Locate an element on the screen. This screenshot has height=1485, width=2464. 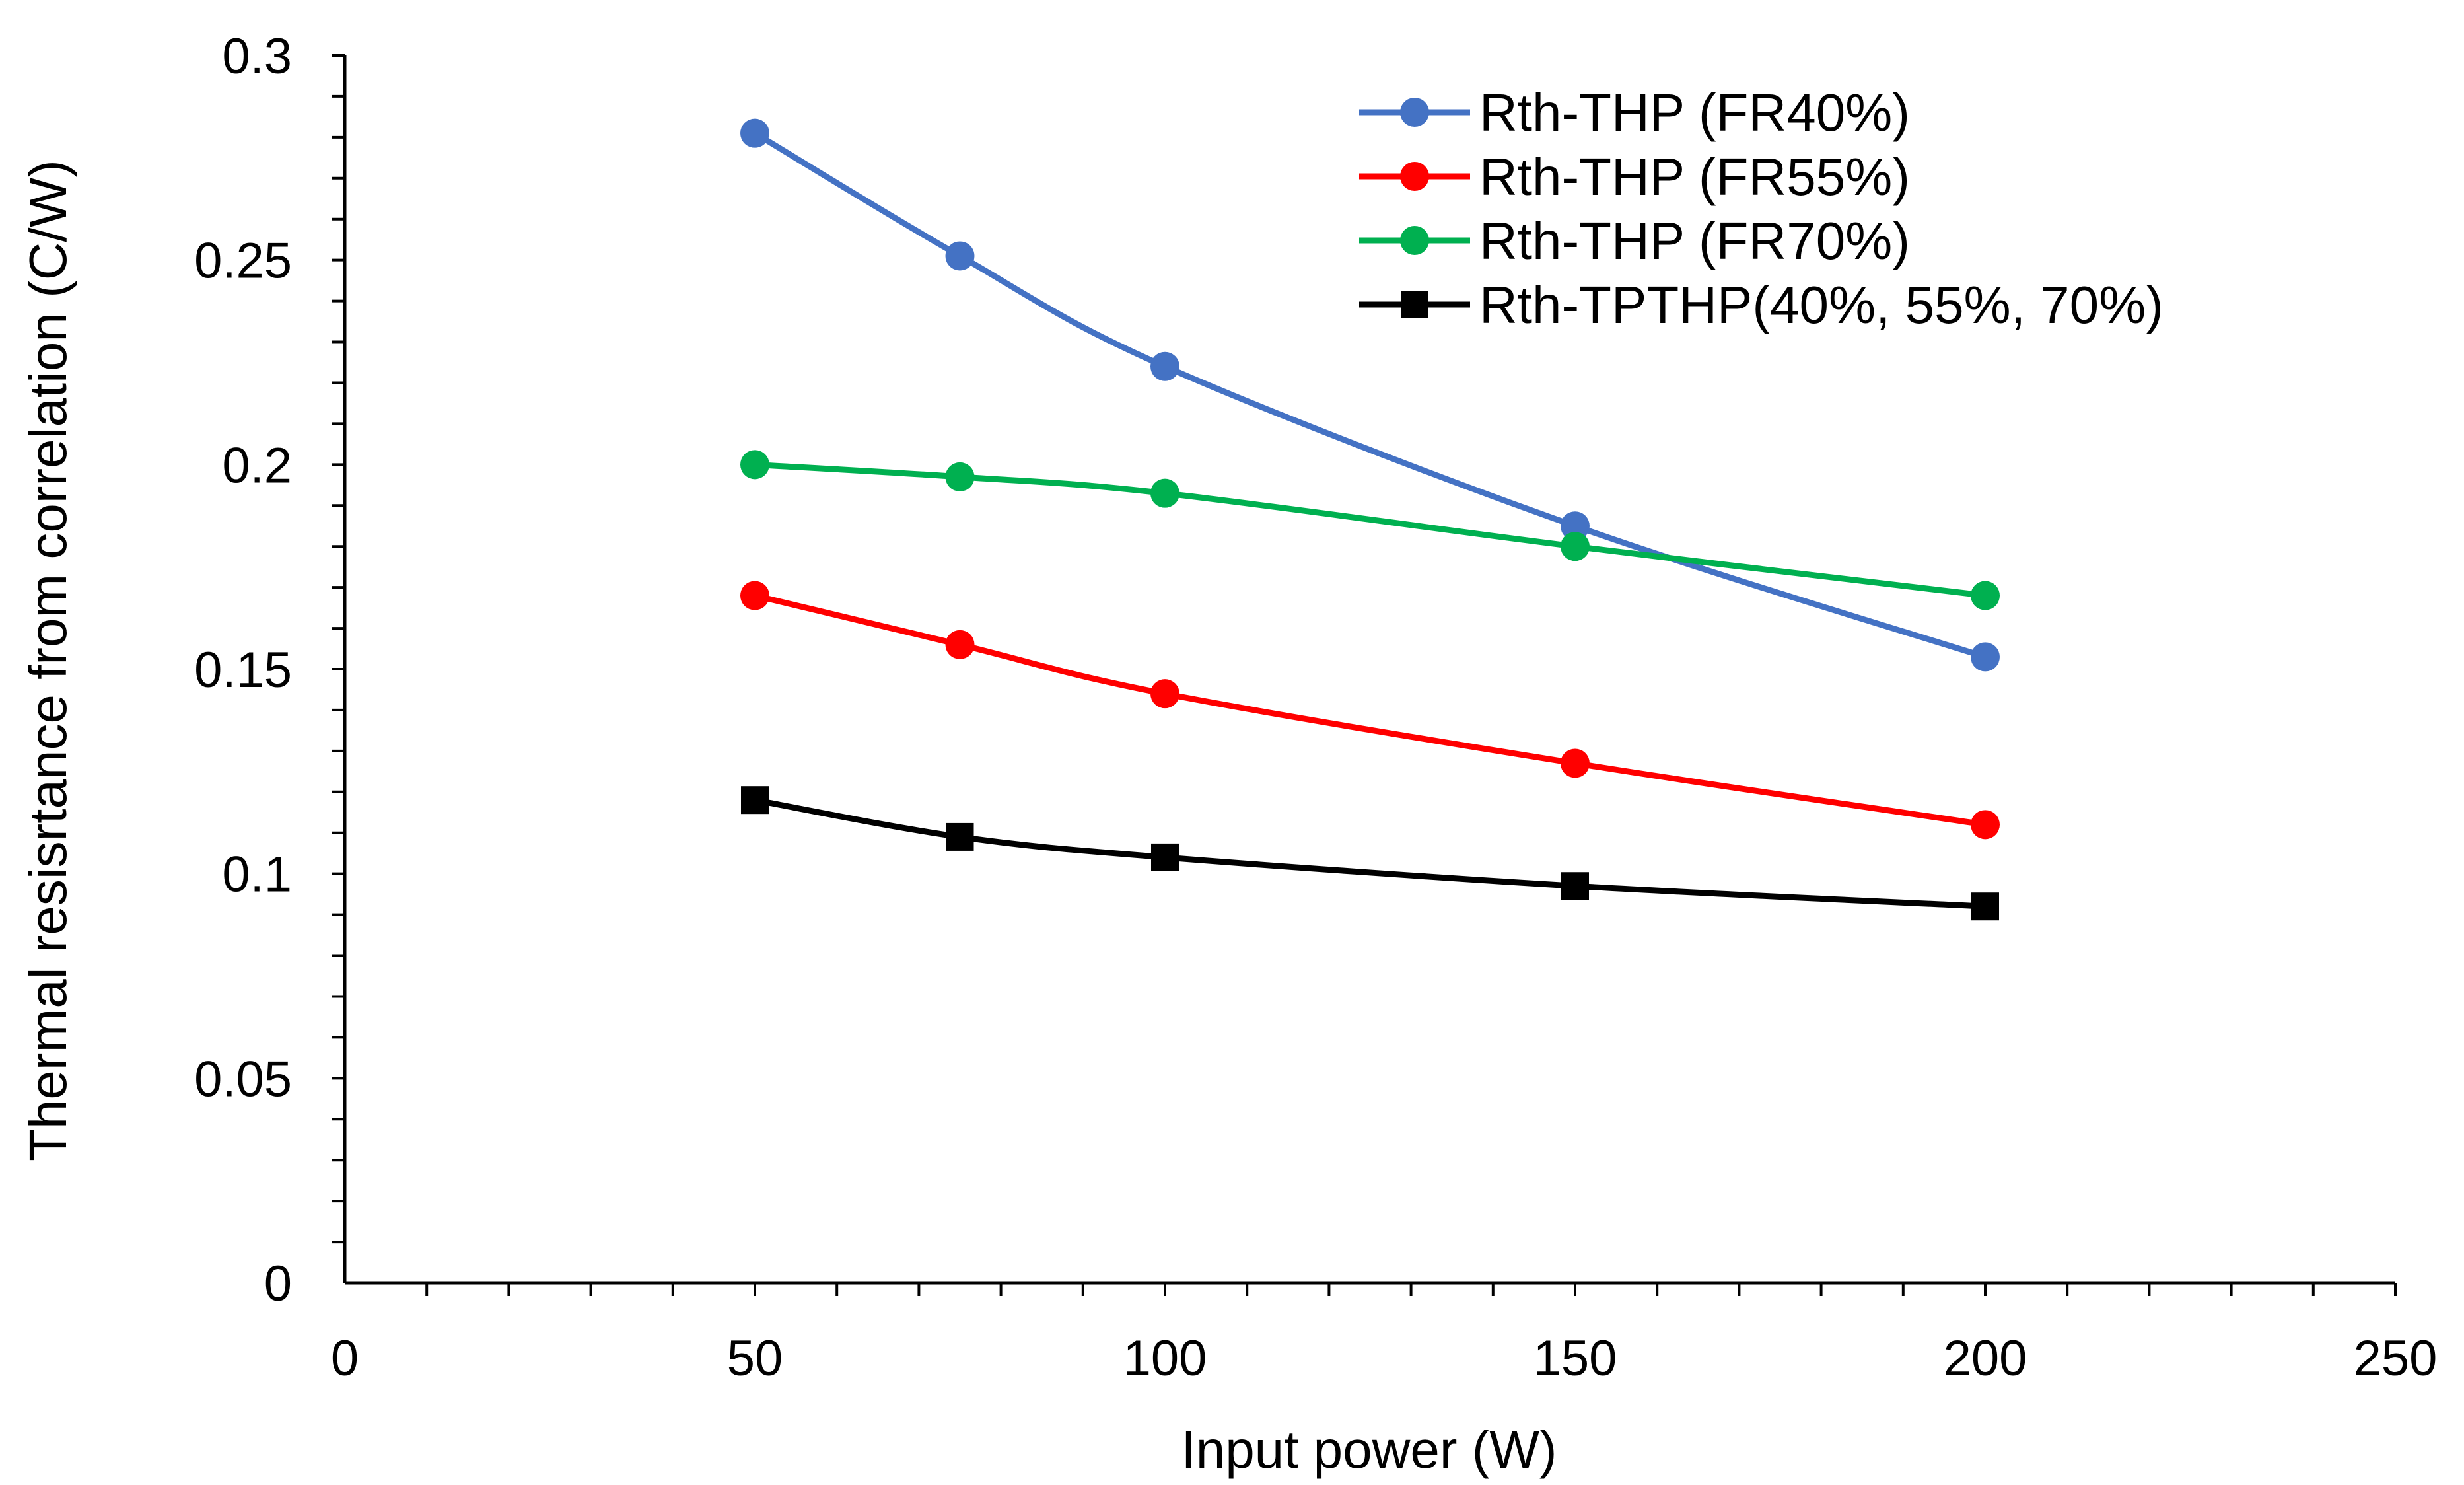
y-tick-label: 0.05 is located at coordinates (243, 1079).